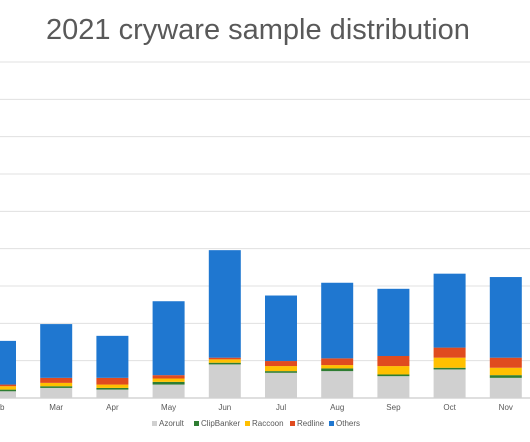 The height and width of the screenshot is (442, 530). I want to click on x-tick-label: Nov, so click(506, 407).